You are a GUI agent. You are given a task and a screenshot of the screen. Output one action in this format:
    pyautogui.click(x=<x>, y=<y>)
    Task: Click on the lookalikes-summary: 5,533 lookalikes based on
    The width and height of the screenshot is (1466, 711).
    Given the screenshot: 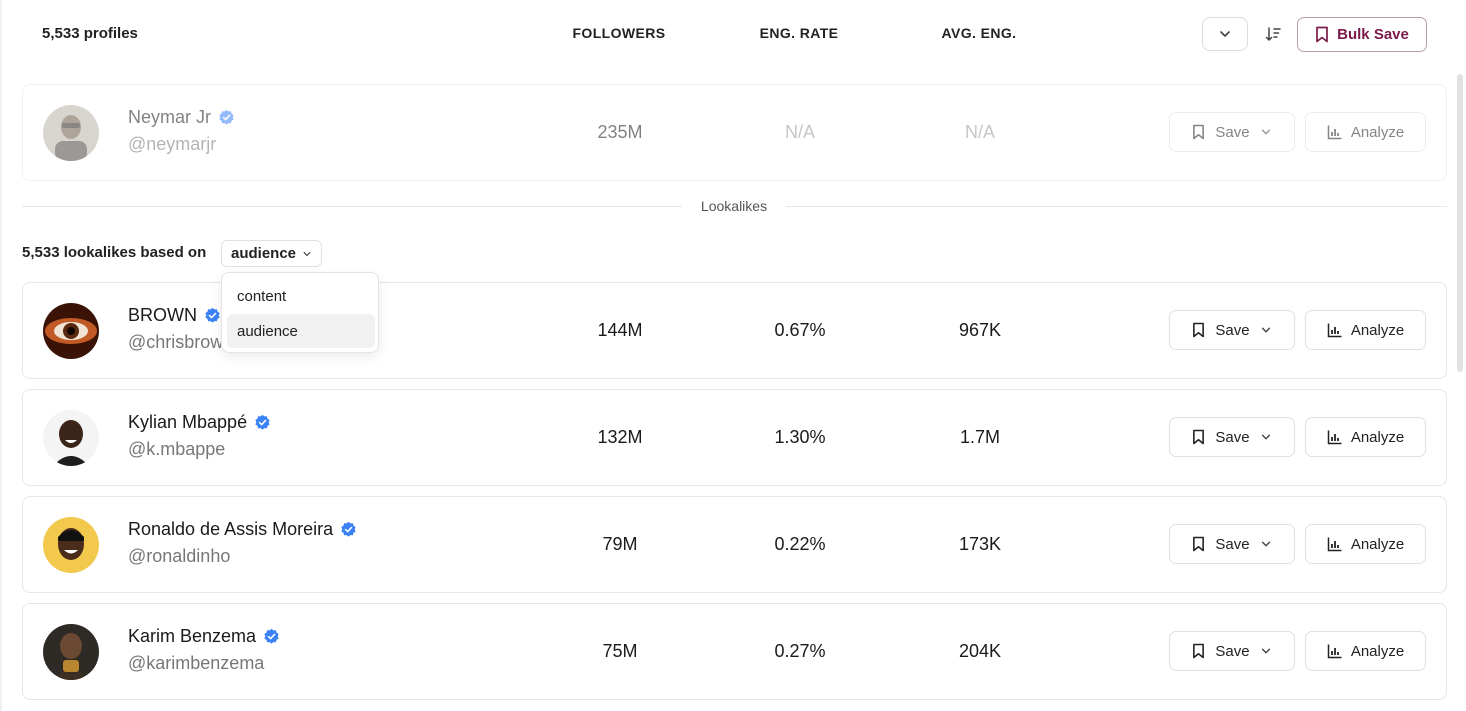 What is the action you would take?
    pyautogui.click(x=114, y=252)
    